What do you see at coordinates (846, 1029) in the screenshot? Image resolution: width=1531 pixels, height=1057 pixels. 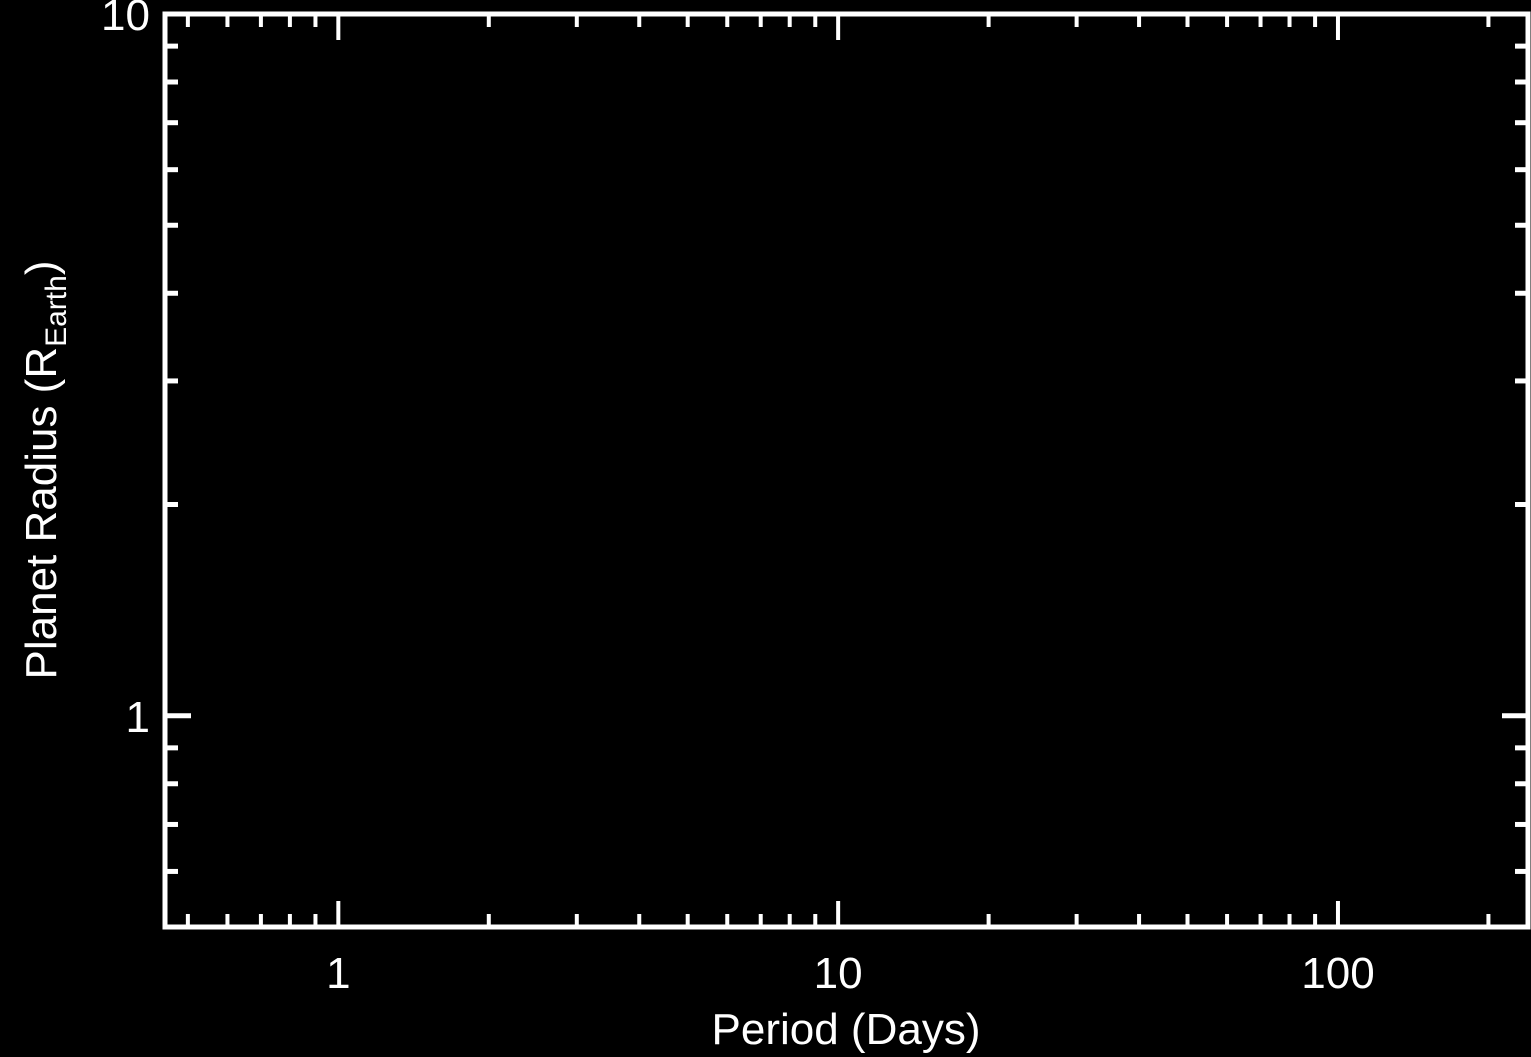 I see `x-axis-title: Period (Days)` at bounding box center [846, 1029].